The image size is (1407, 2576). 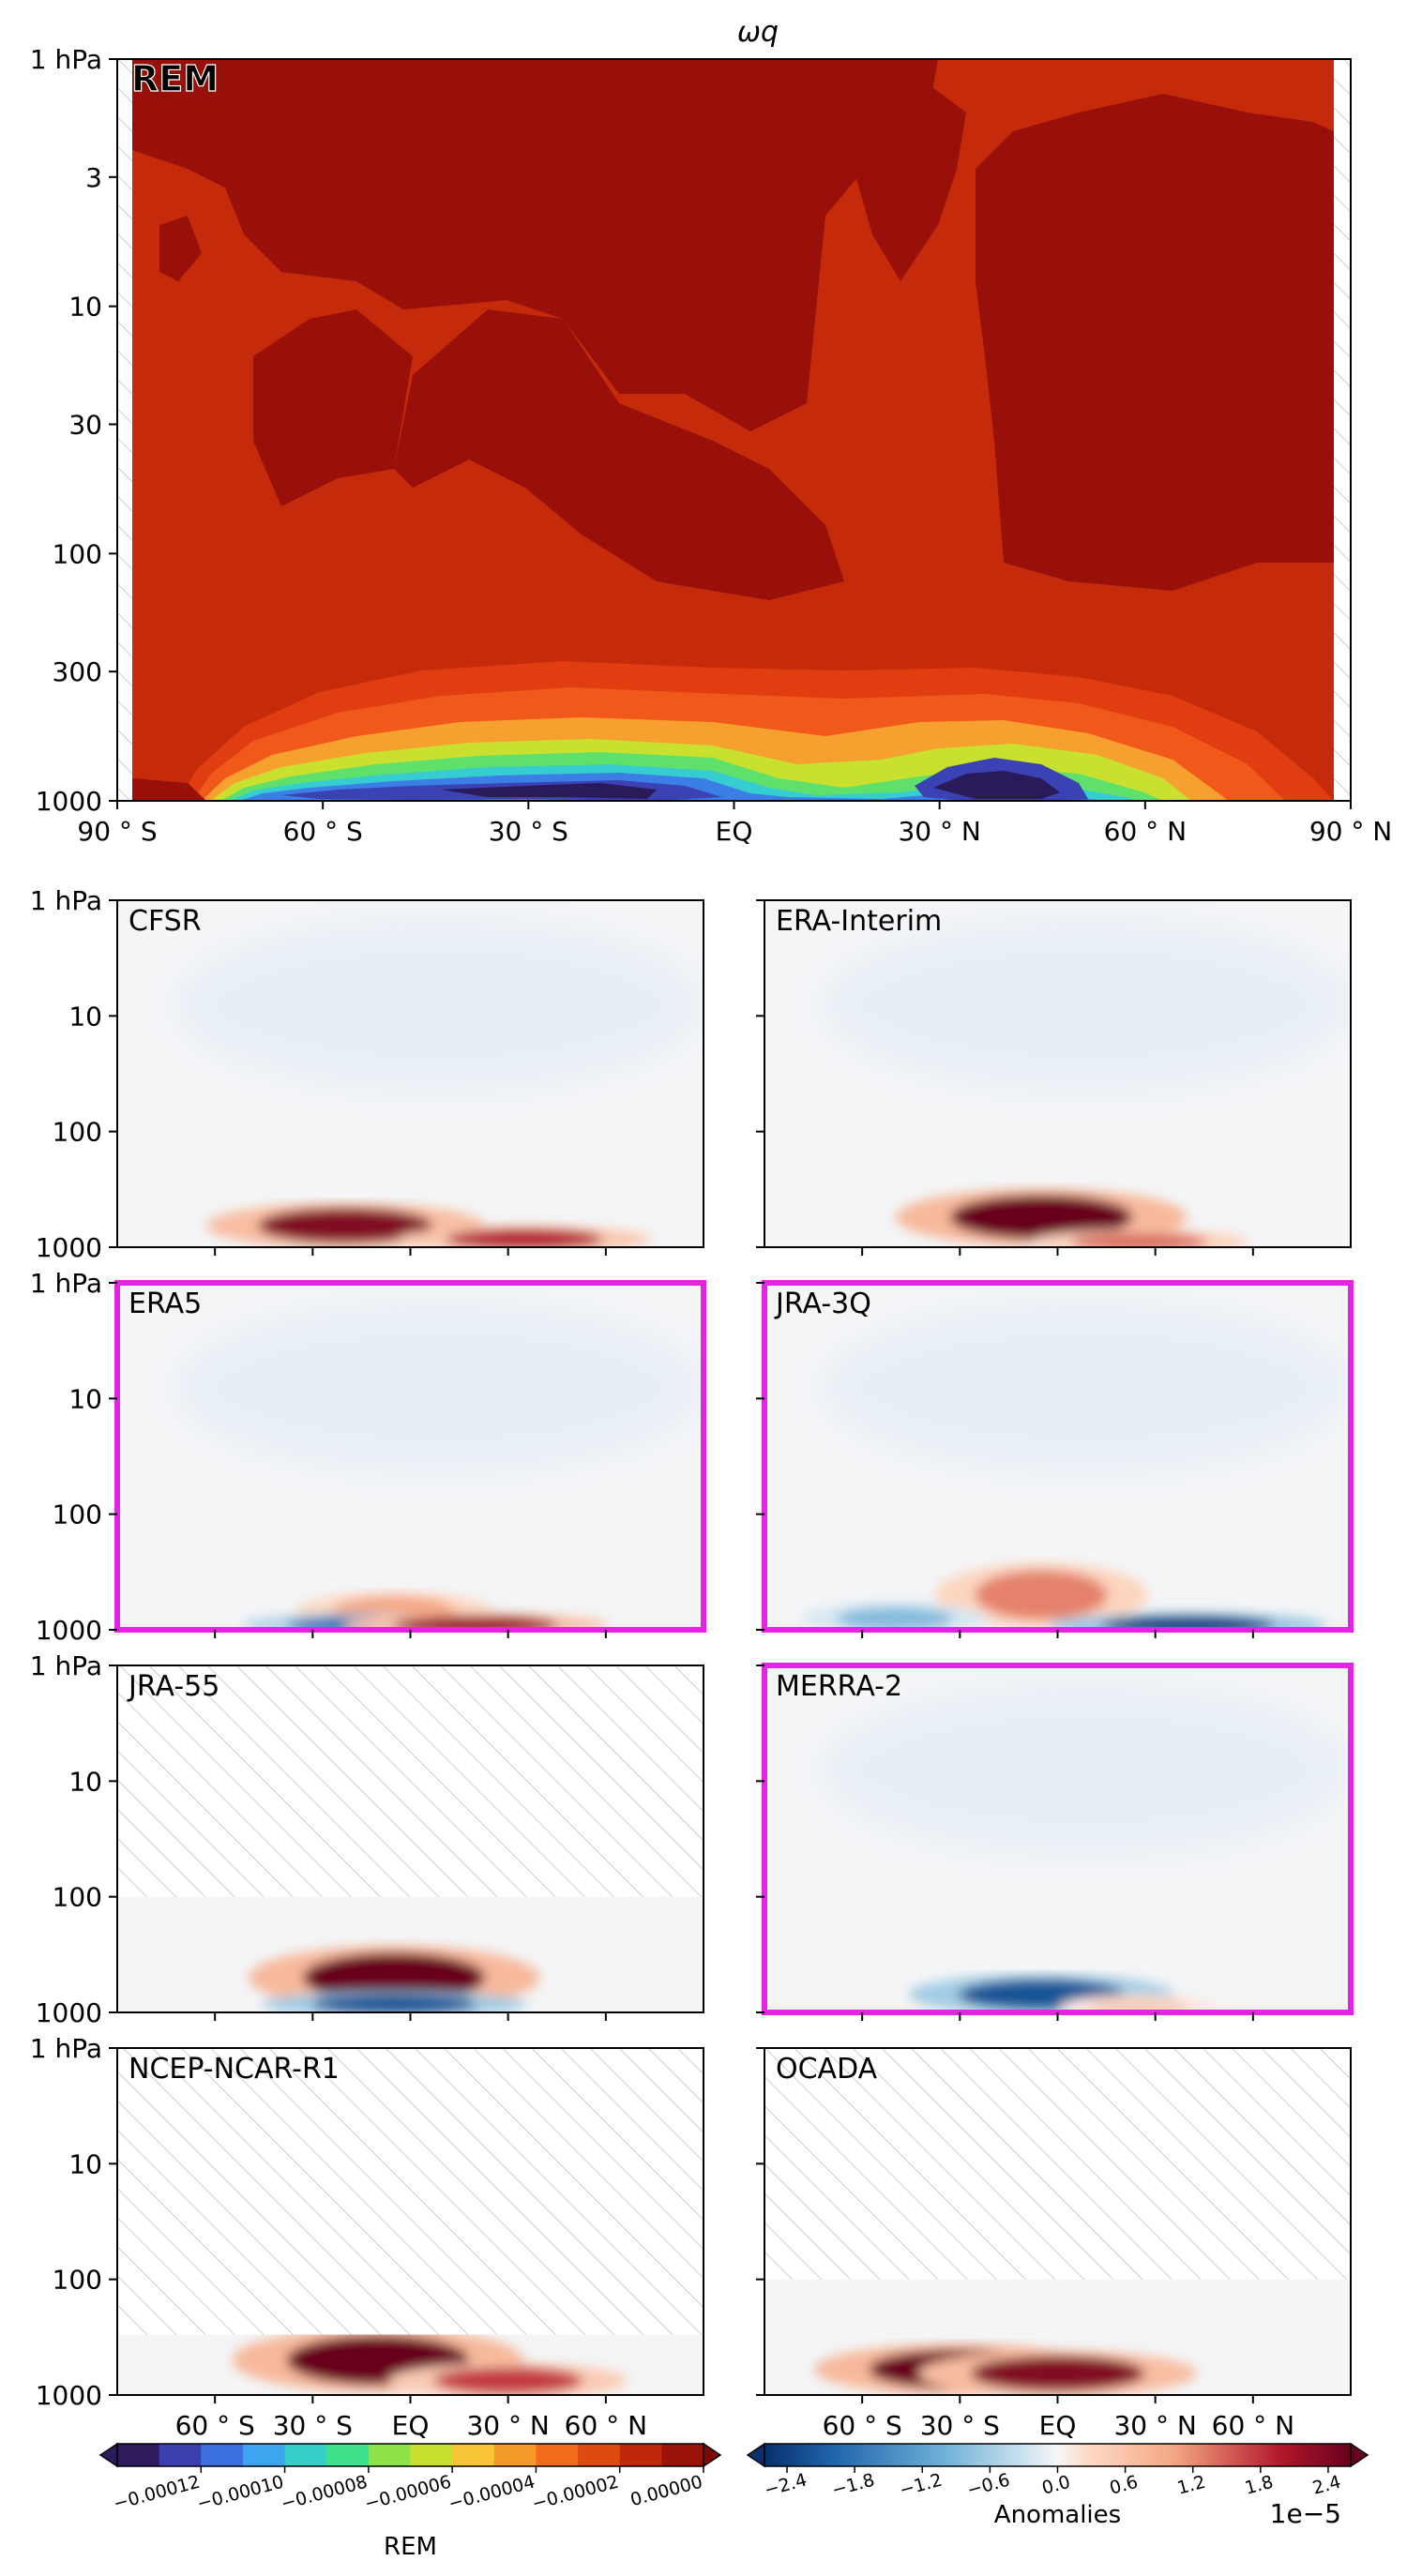 I want to click on era5-panel: ERA5 1 hPa 10 100 1000, so click(x=368, y=1457).